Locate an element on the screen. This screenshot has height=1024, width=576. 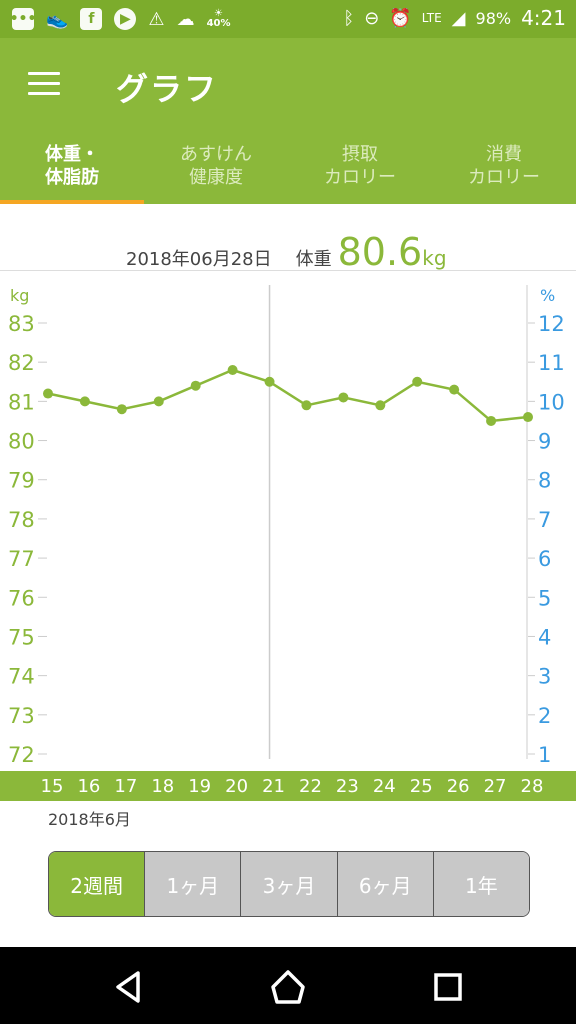
x-tick-label: 24 is located at coordinates (384, 786).